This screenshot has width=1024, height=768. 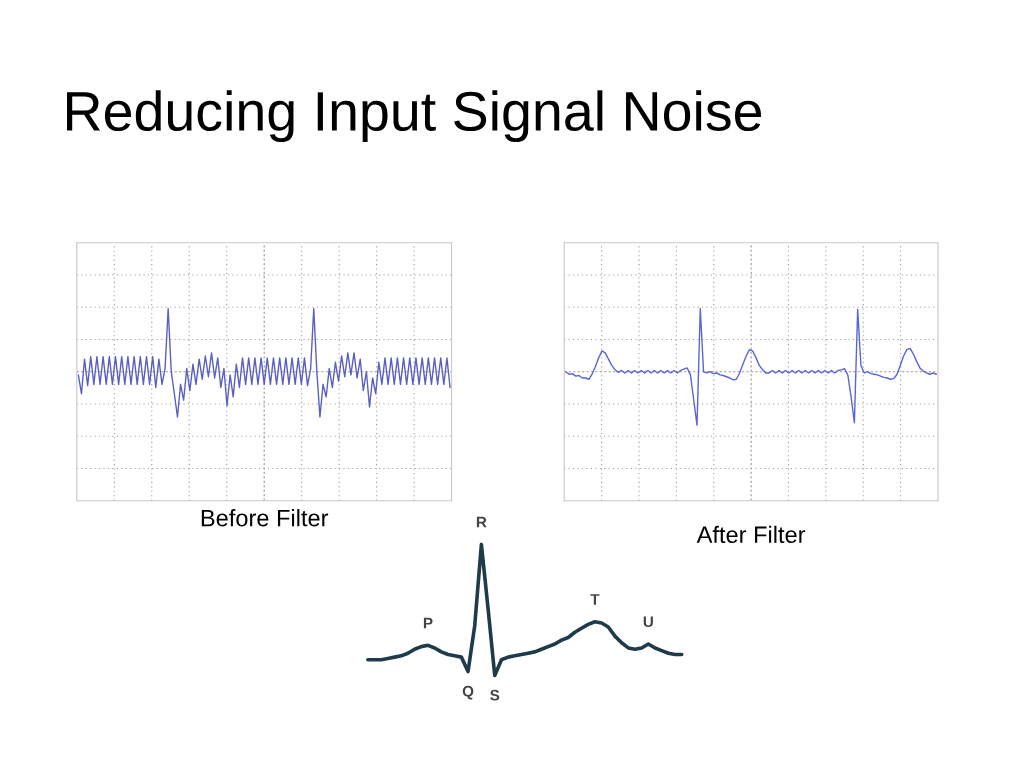 I want to click on annotation: Q, so click(x=468, y=692).